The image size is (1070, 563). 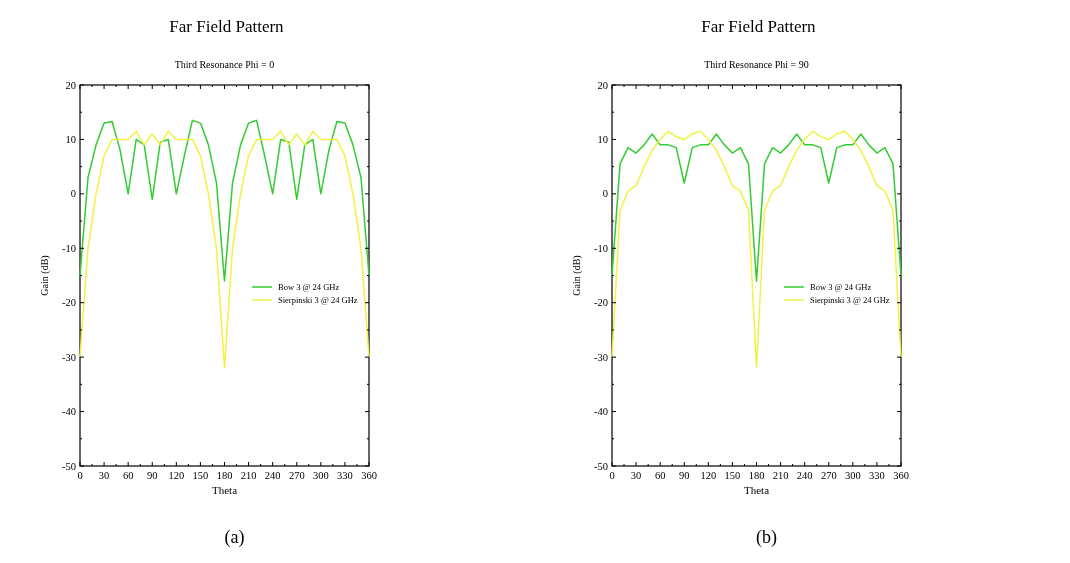 I want to click on text: (a), so click(x=234, y=537).